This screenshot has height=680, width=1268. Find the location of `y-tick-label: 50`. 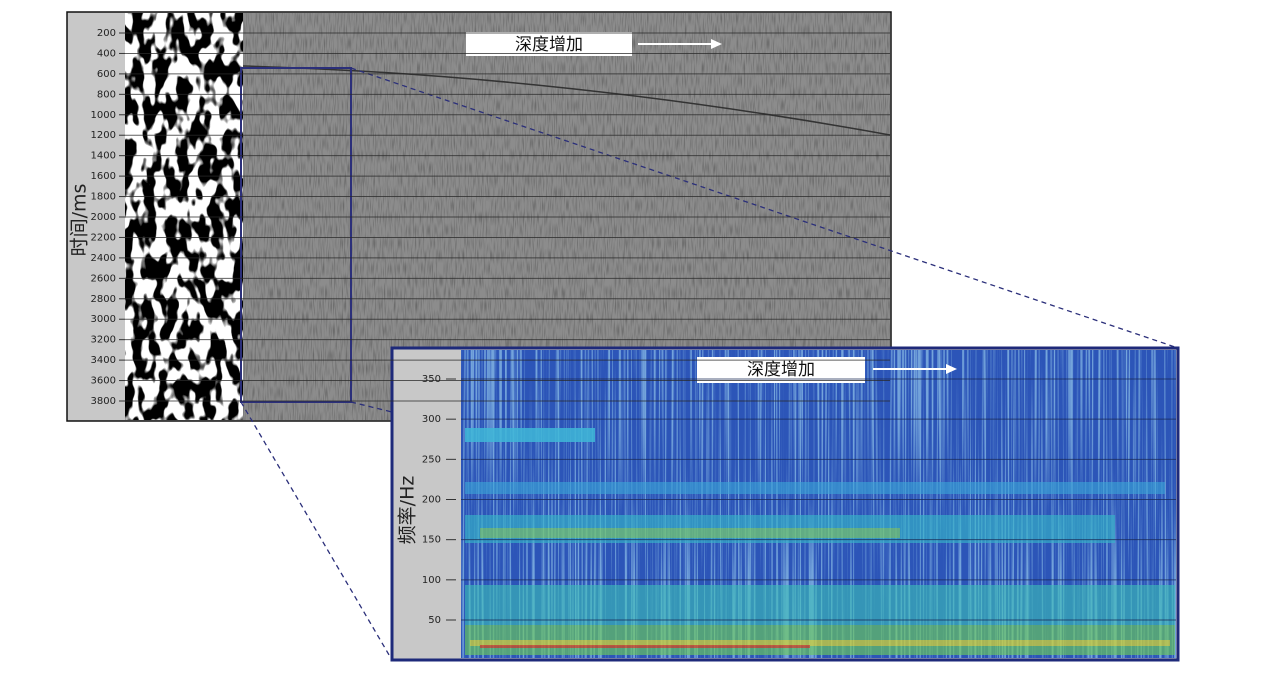

y-tick-label: 50 is located at coordinates (434, 620).